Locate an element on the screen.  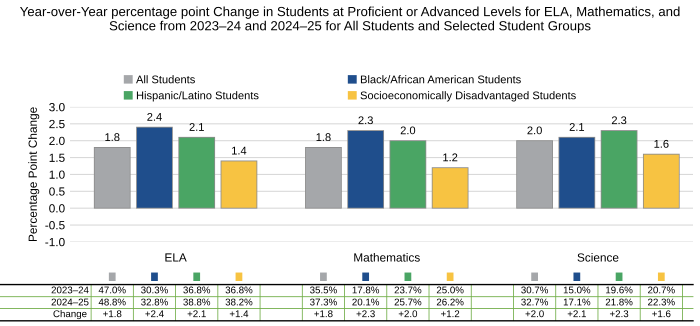
text: 35.5% is located at coordinates (323, 290).